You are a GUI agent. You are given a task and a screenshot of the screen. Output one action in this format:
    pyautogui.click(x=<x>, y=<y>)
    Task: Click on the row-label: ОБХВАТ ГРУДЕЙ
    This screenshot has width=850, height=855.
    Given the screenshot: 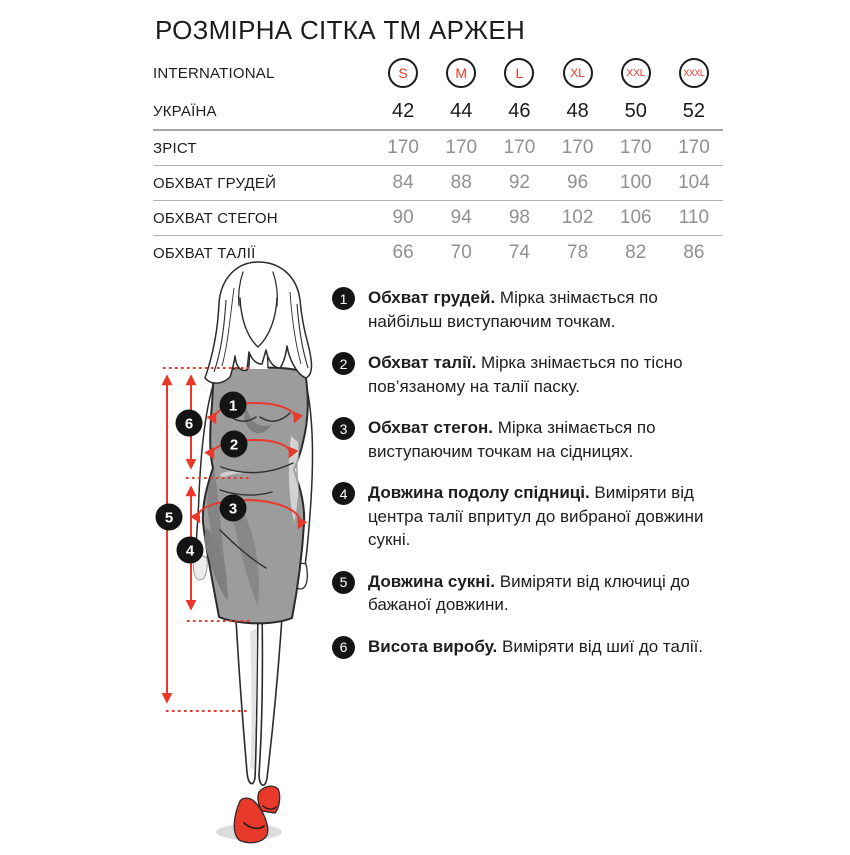 What is the action you would take?
    pyautogui.click(x=215, y=183)
    